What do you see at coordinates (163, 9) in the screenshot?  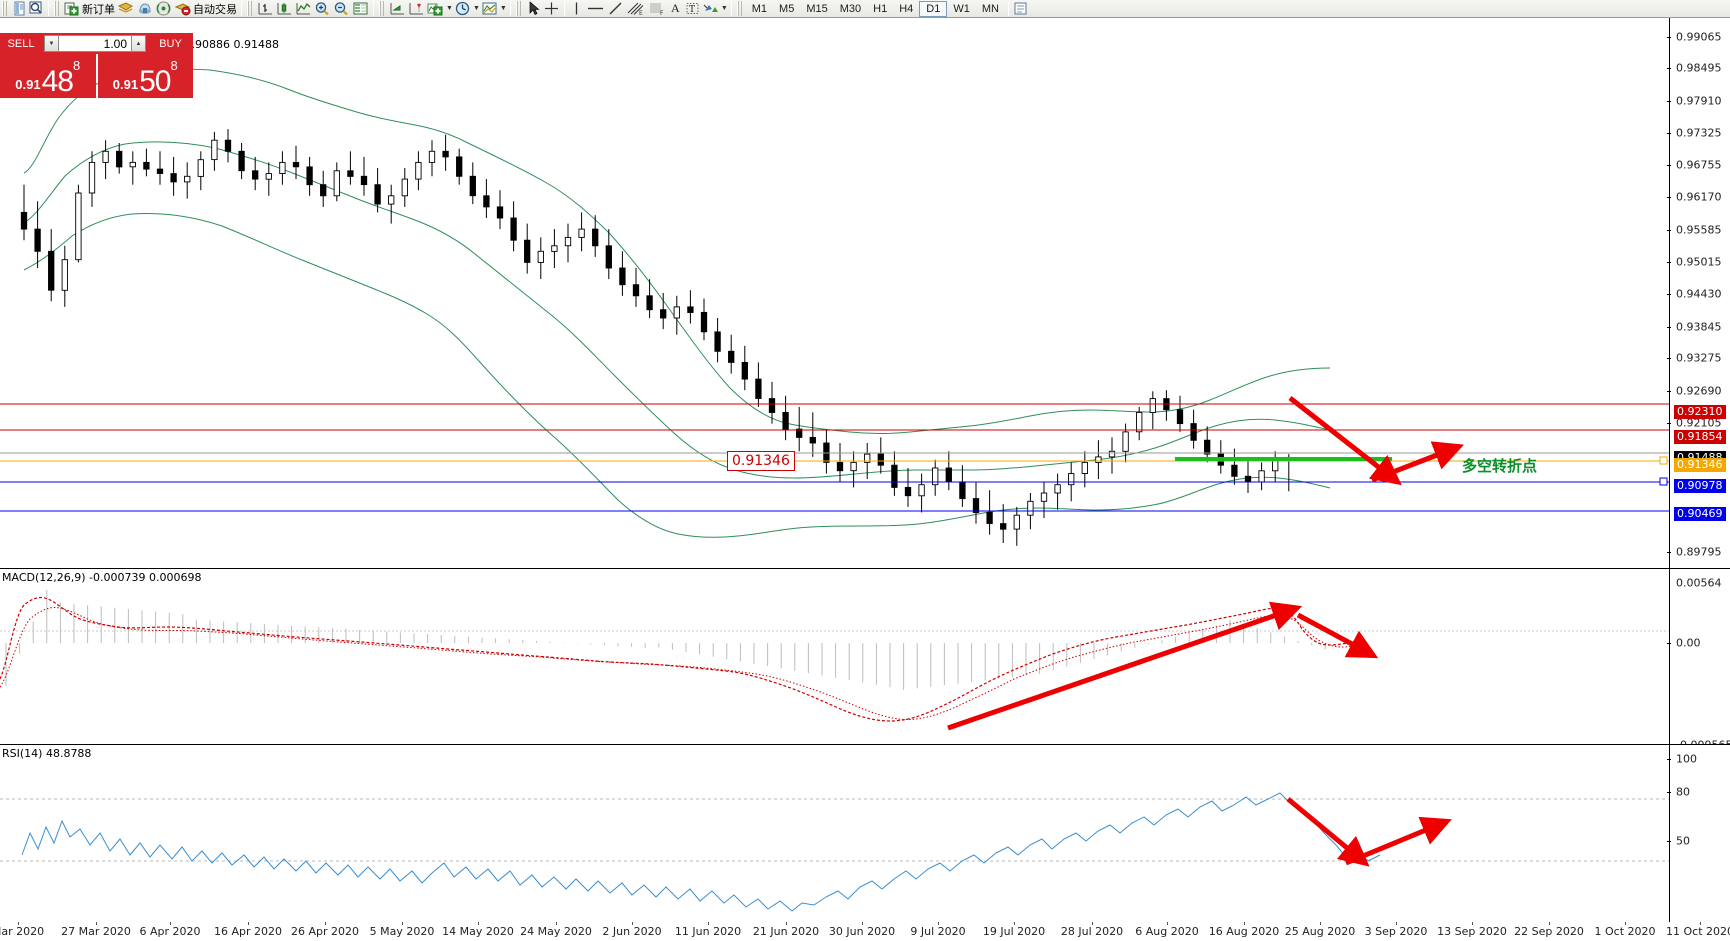 I see `signal-icon` at bounding box center [163, 9].